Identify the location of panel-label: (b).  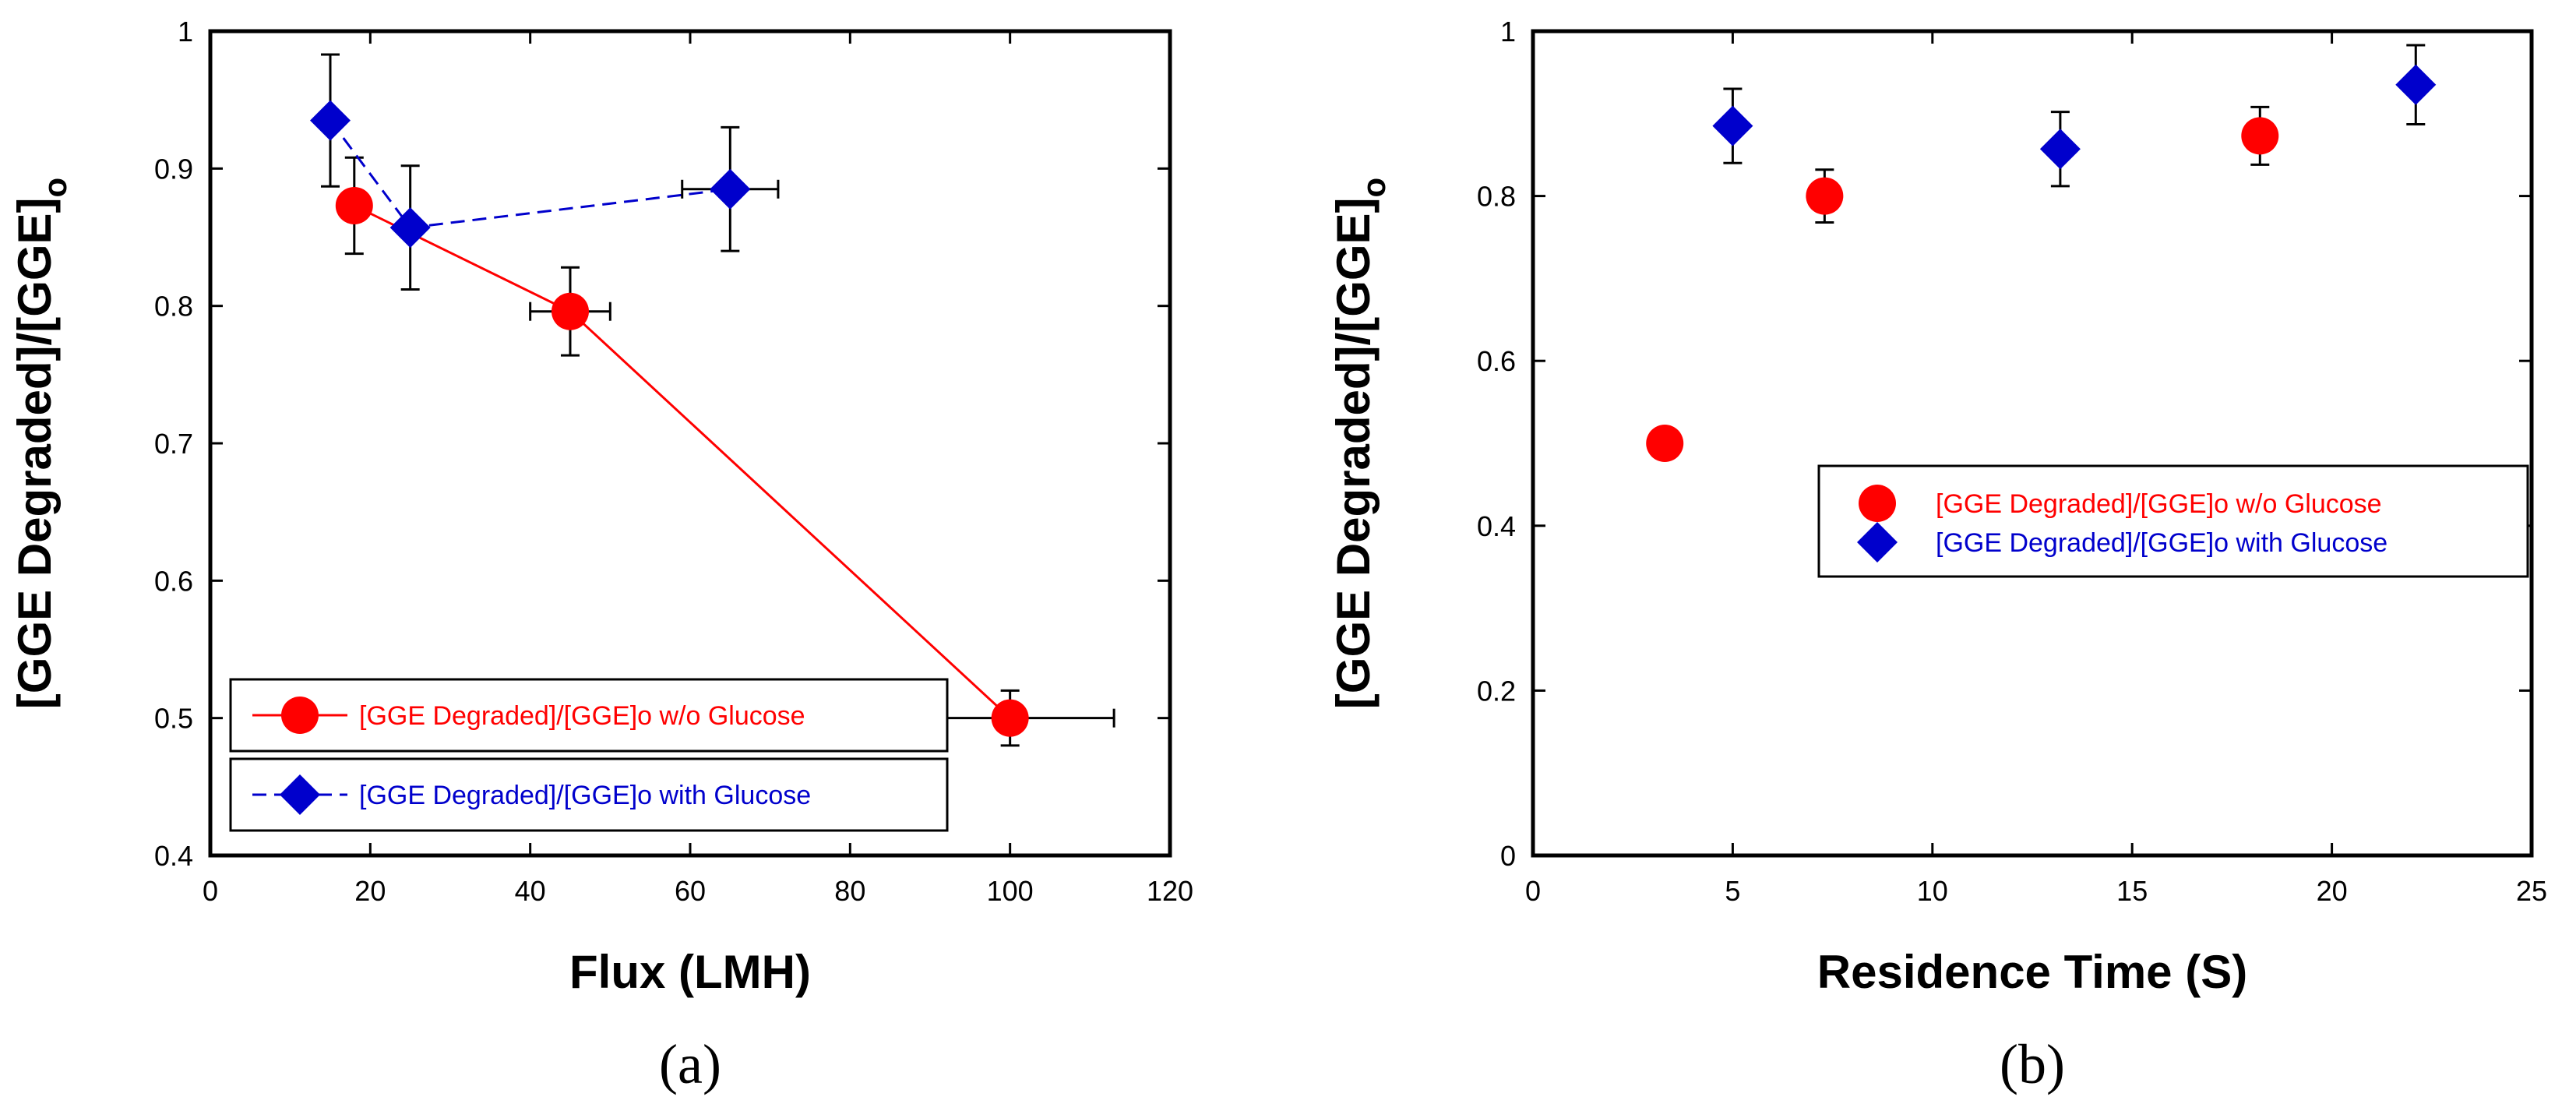
(2032, 1064).